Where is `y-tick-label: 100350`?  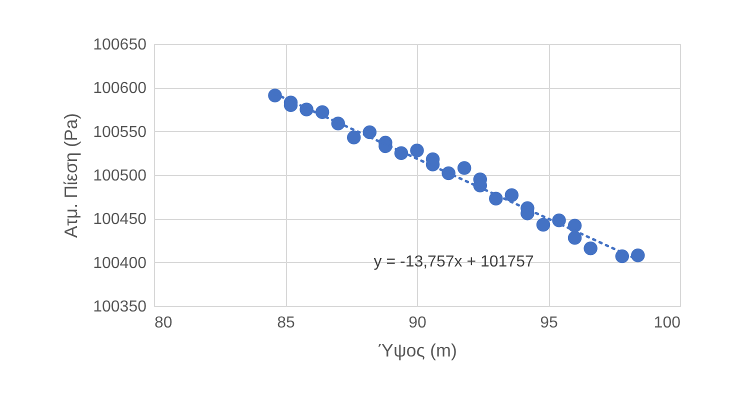
y-tick-label: 100350 is located at coordinates (120, 307).